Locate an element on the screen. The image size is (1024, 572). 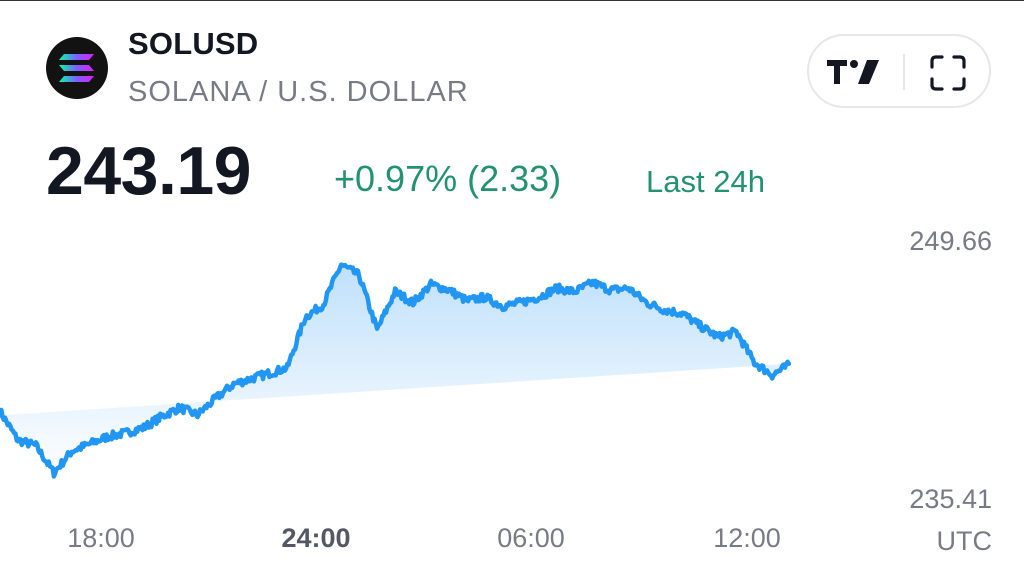
x-axis-tick-label: 18:00 is located at coordinates (101, 538).